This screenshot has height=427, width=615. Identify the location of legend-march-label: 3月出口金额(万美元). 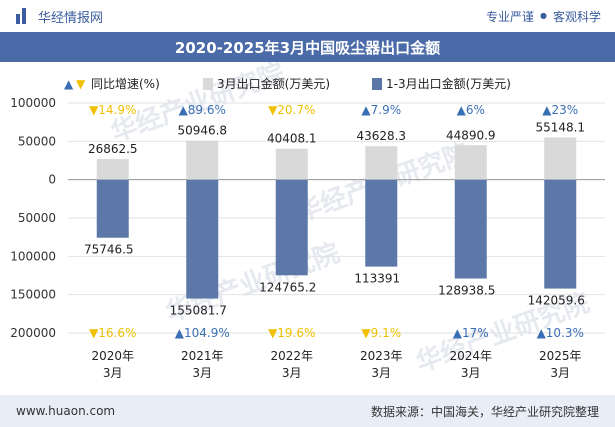
(273, 83).